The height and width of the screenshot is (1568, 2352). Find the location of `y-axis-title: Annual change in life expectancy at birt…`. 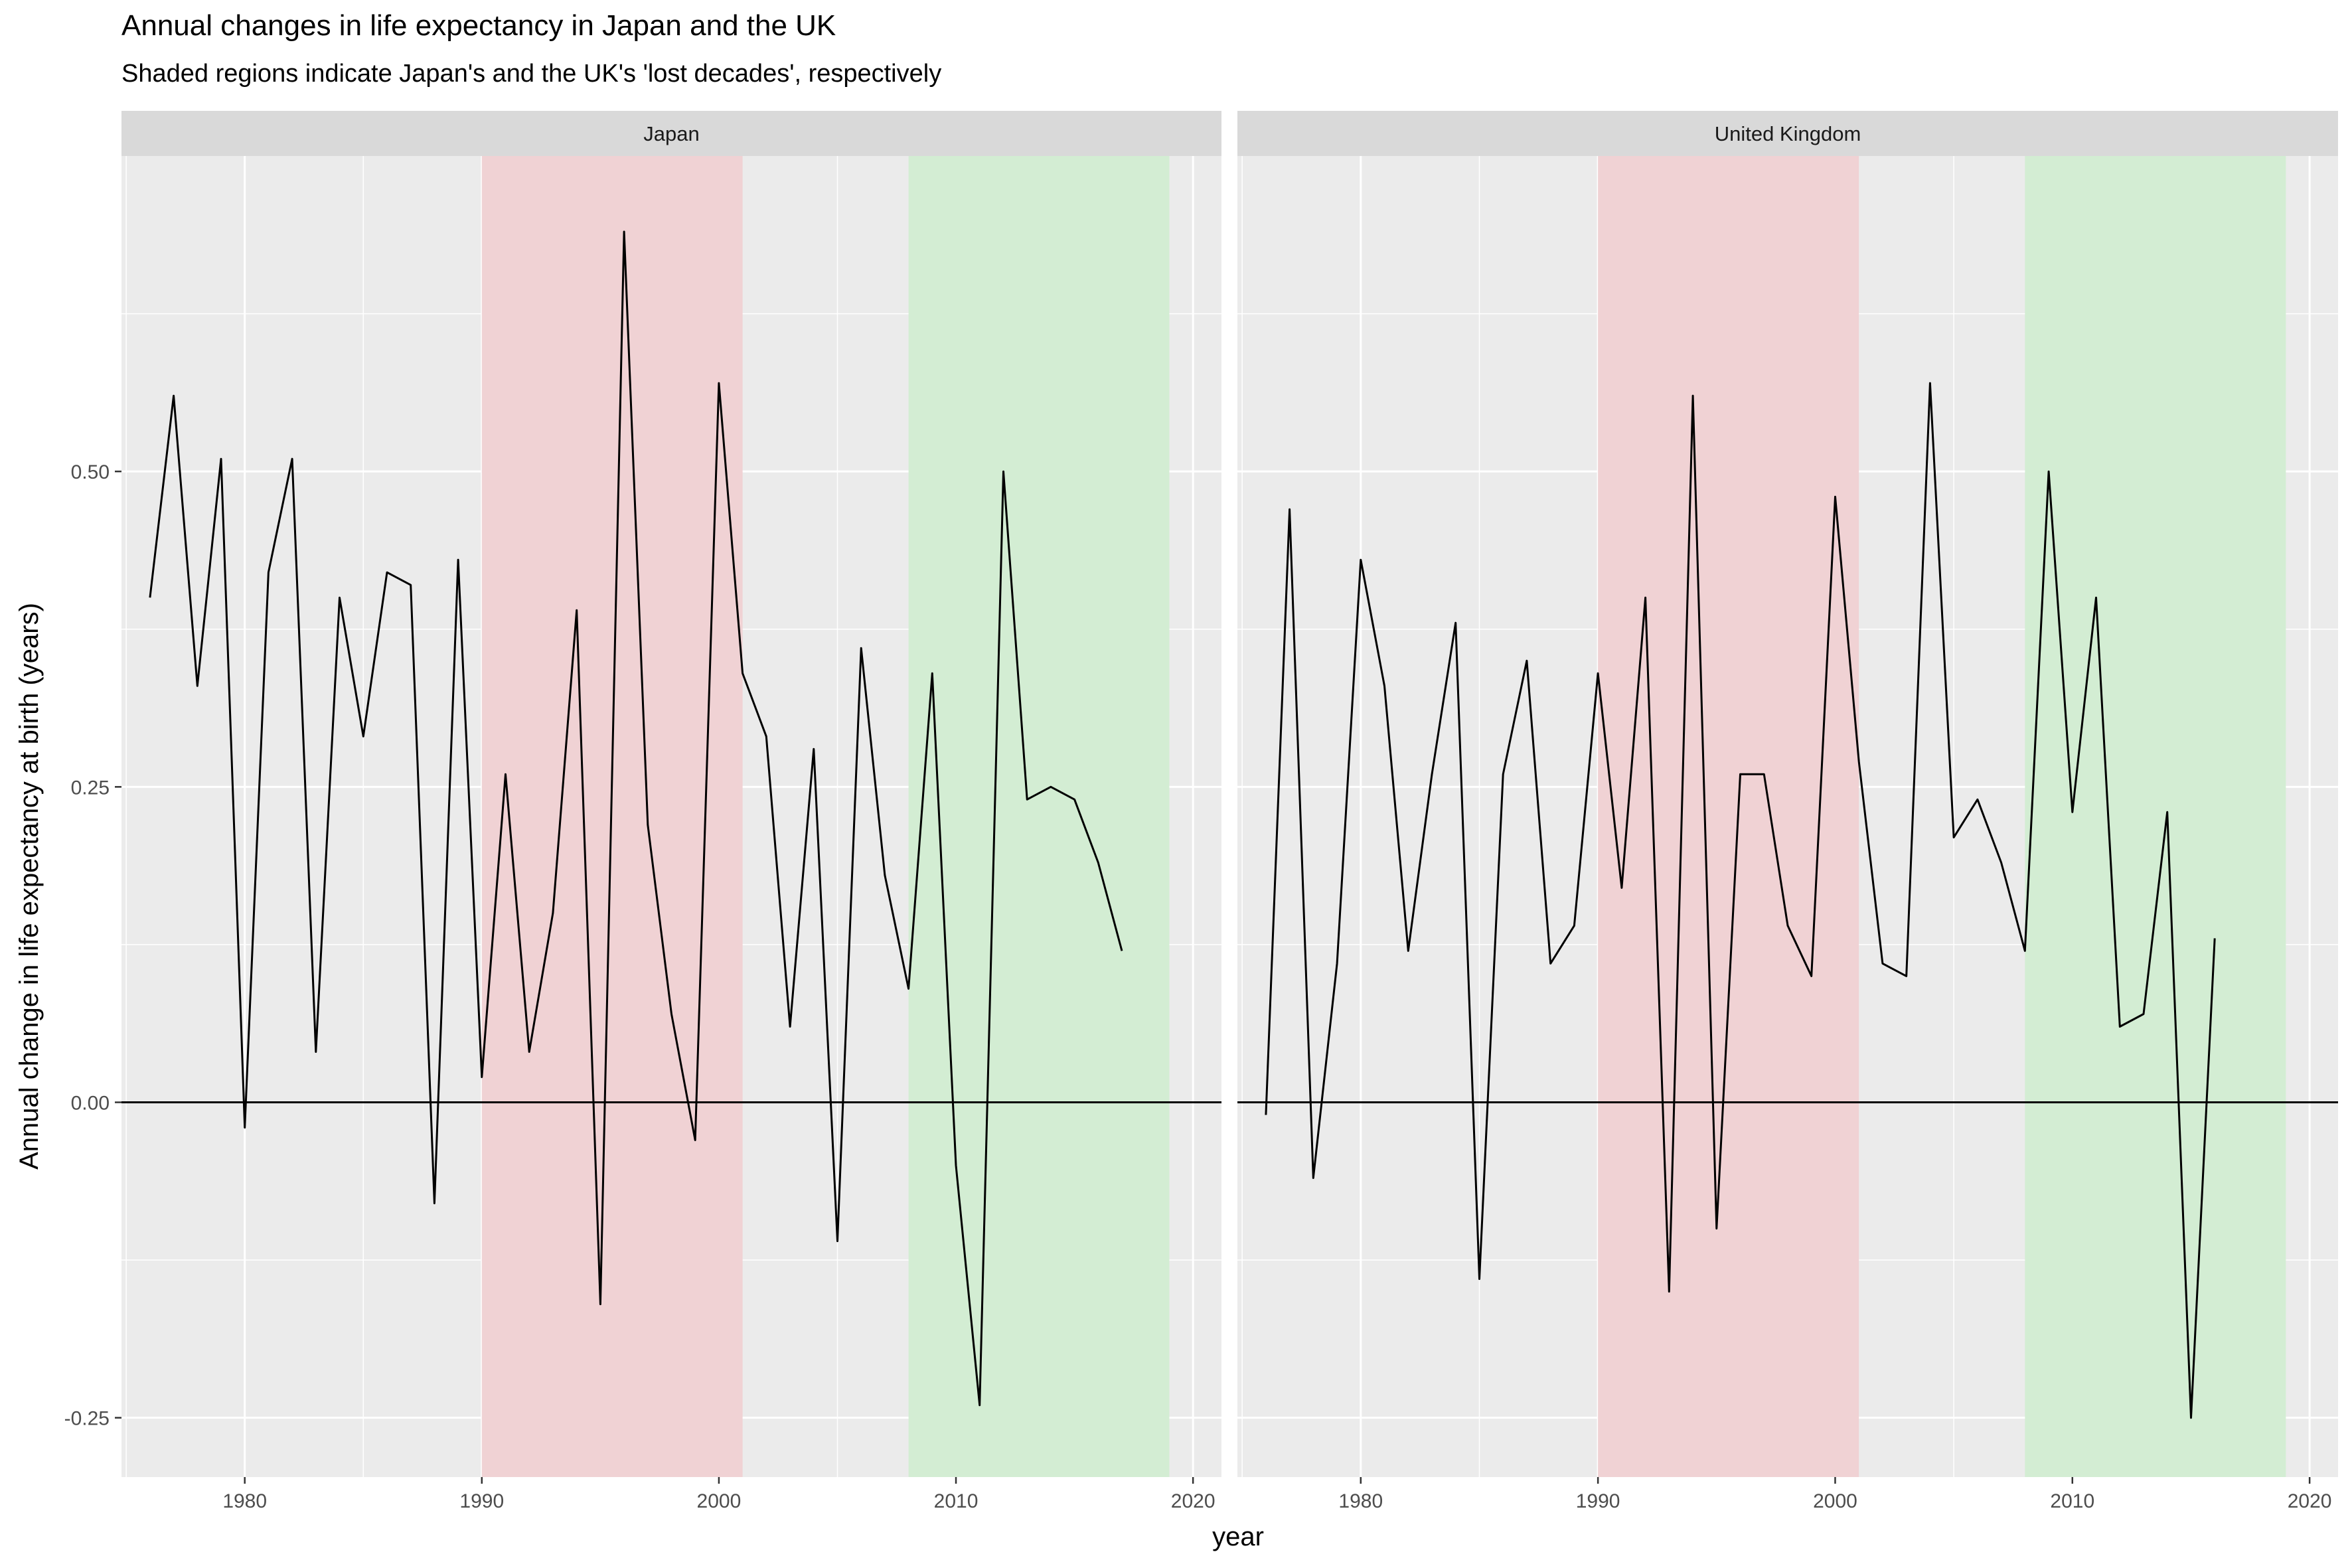

y-axis-title: Annual change in life expectancy at birt… is located at coordinates (29, 887).